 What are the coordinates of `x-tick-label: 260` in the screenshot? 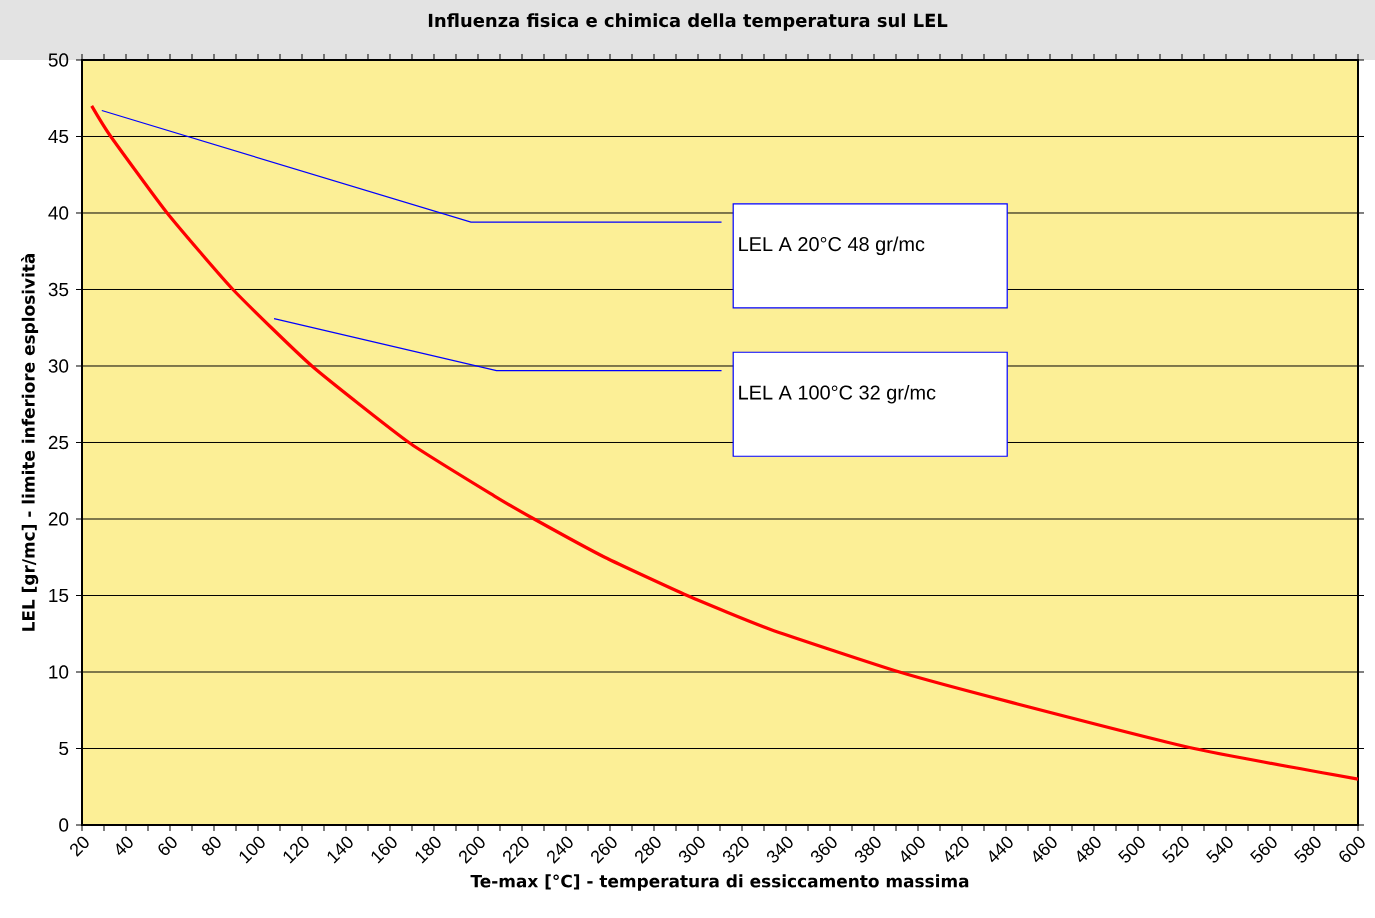 It's located at (604, 850).